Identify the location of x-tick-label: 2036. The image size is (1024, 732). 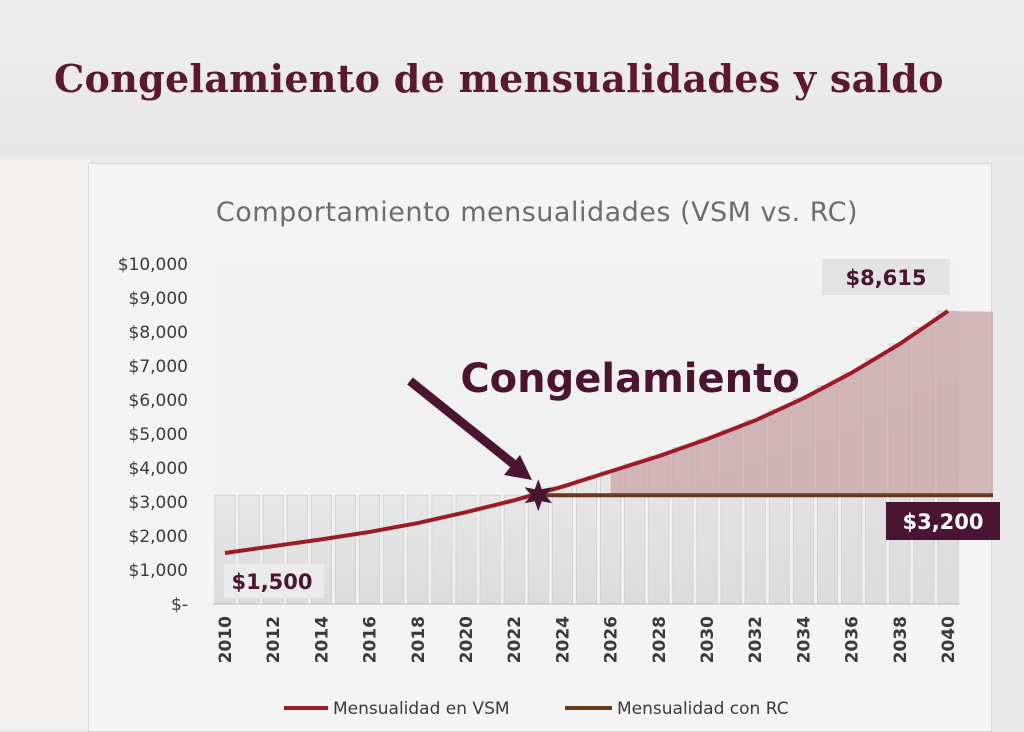
(853, 639).